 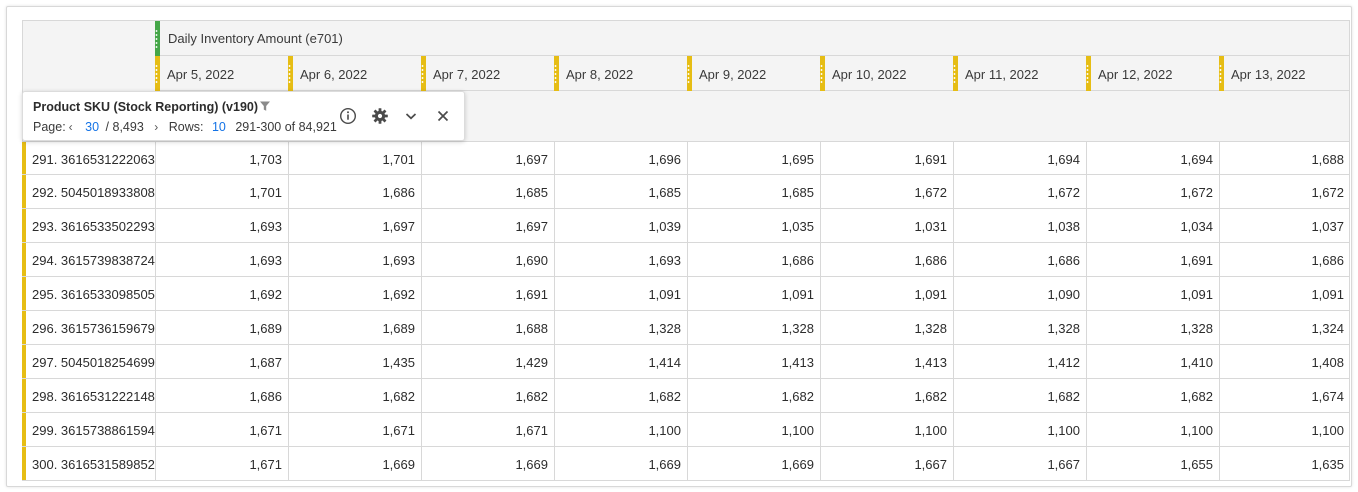 What do you see at coordinates (70, 127) in the screenshot?
I see `chevron-left-icon: ‹` at bounding box center [70, 127].